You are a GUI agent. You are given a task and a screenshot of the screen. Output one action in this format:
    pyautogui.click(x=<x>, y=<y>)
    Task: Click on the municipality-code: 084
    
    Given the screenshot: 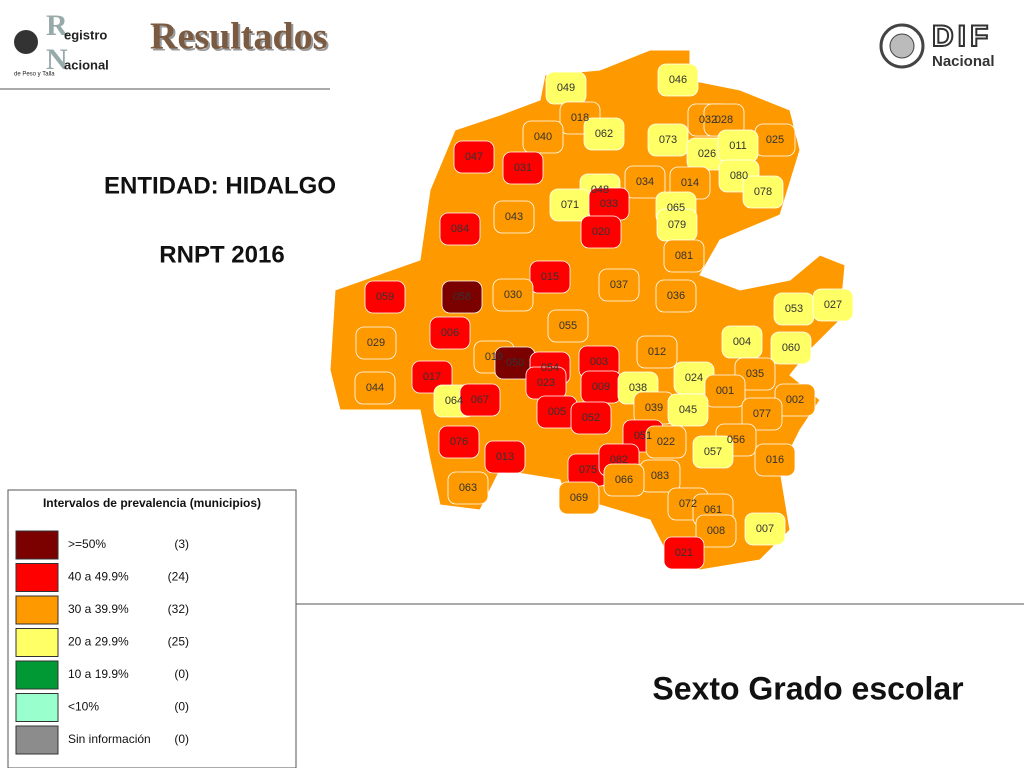 What is the action you would take?
    pyautogui.click(x=460, y=229)
    